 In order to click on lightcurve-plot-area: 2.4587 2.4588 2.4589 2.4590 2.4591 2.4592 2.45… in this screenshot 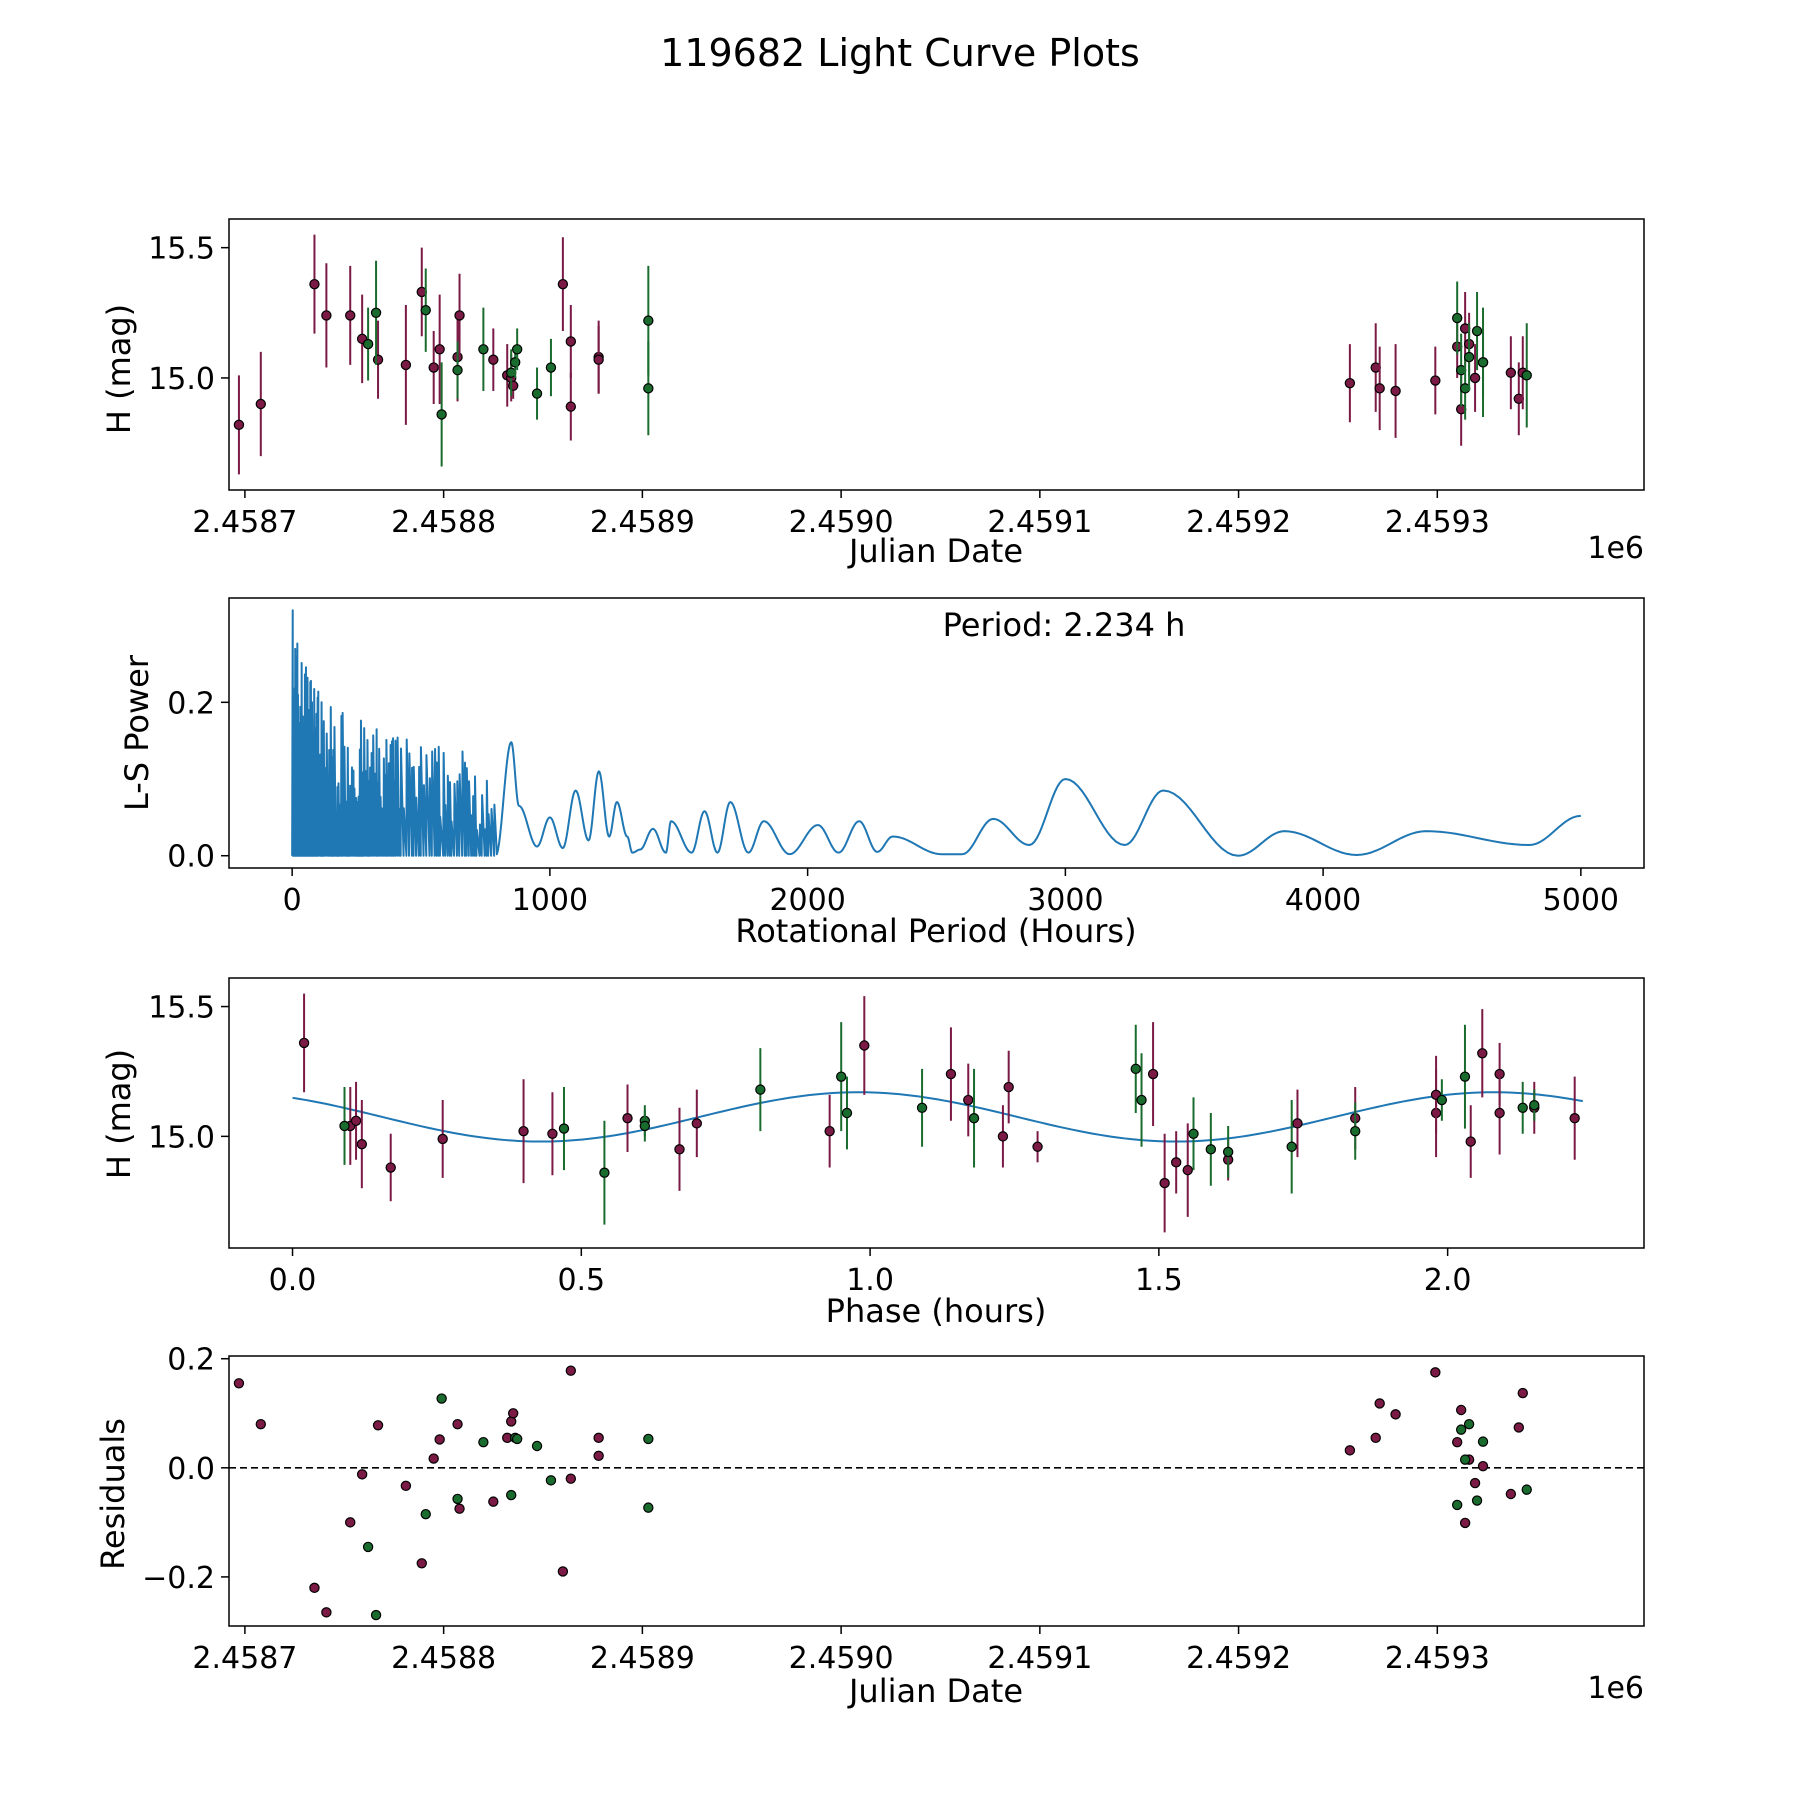, I will do `click(896, 379)`.